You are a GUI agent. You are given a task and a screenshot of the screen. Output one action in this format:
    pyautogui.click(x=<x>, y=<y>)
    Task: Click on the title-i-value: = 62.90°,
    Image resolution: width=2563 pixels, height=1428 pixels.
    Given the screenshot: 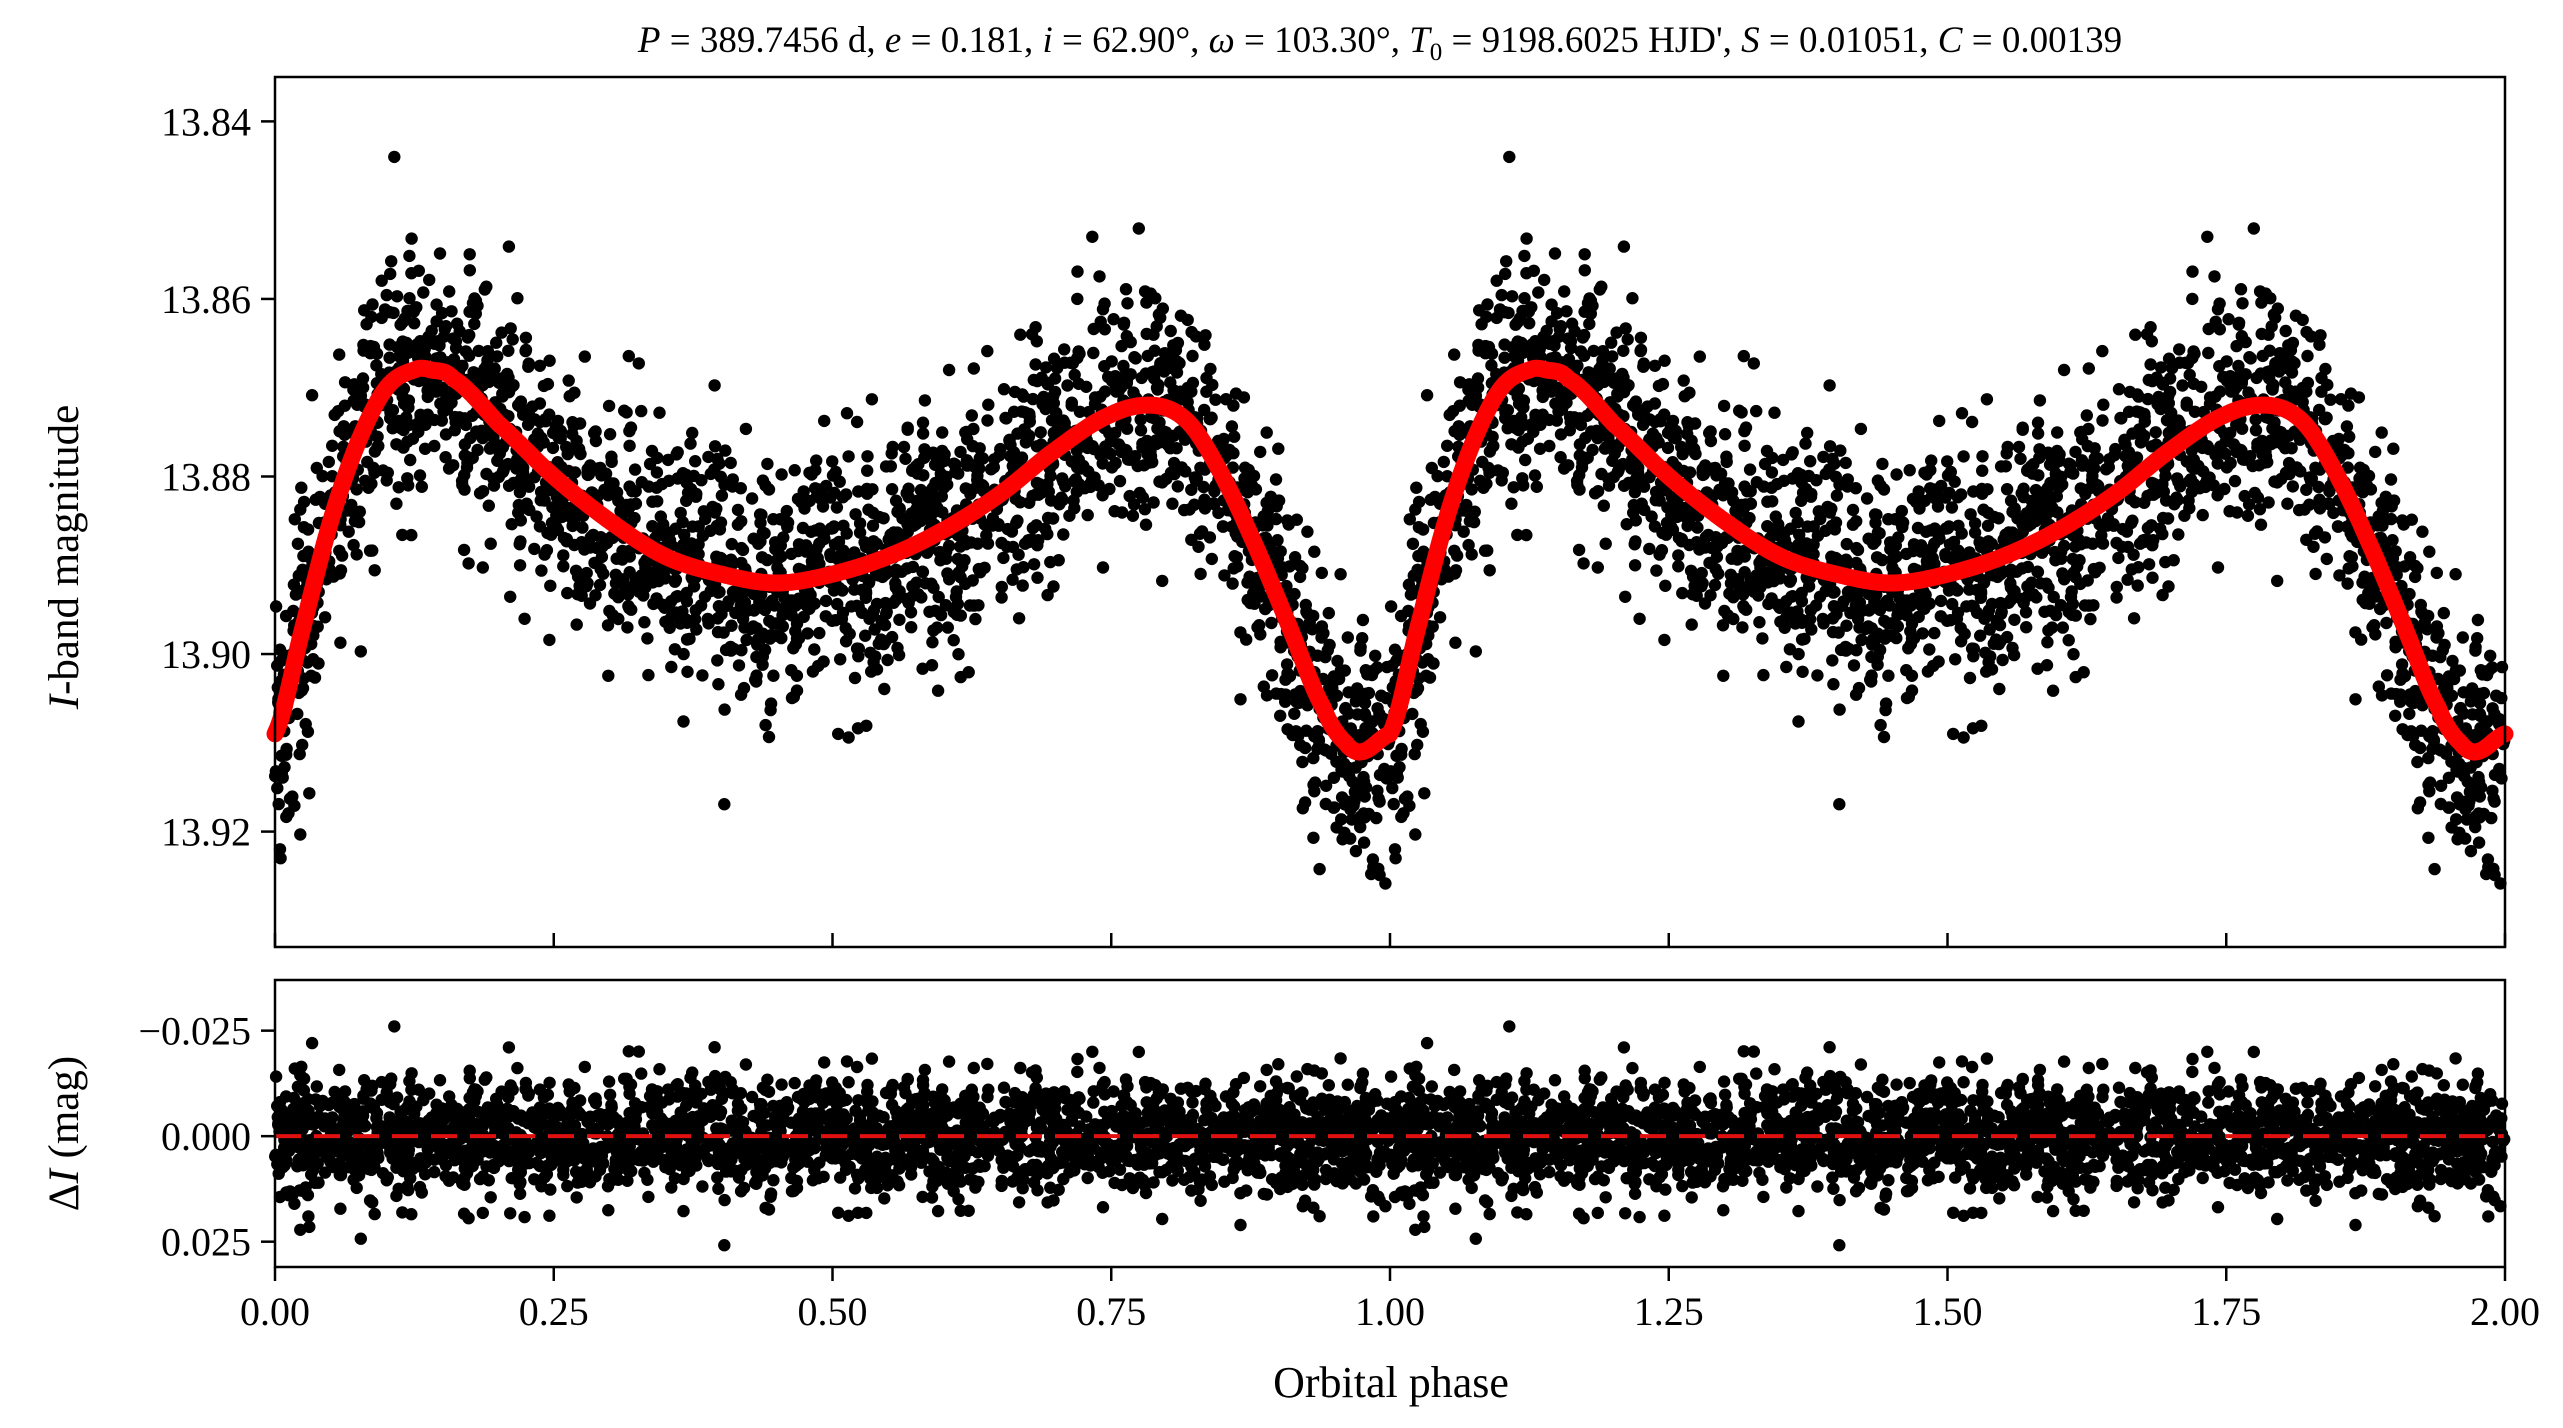 What is the action you would take?
    pyautogui.click(x=1131, y=40)
    